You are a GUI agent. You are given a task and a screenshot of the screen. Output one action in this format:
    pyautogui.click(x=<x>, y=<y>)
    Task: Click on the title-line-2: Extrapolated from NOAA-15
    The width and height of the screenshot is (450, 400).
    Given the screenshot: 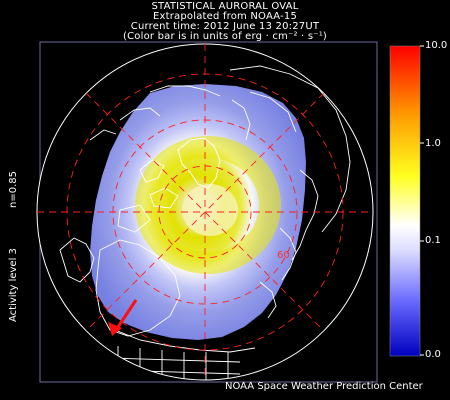 What is the action you would take?
    pyautogui.click(x=225, y=16)
    